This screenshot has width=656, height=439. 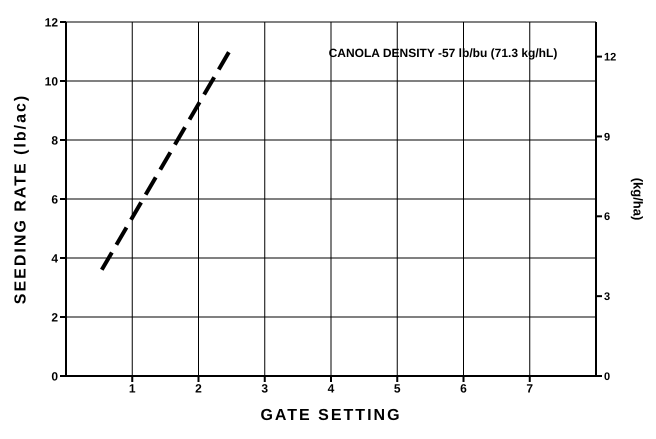 I want to click on y-tick-label: 4, so click(x=54, y=258).